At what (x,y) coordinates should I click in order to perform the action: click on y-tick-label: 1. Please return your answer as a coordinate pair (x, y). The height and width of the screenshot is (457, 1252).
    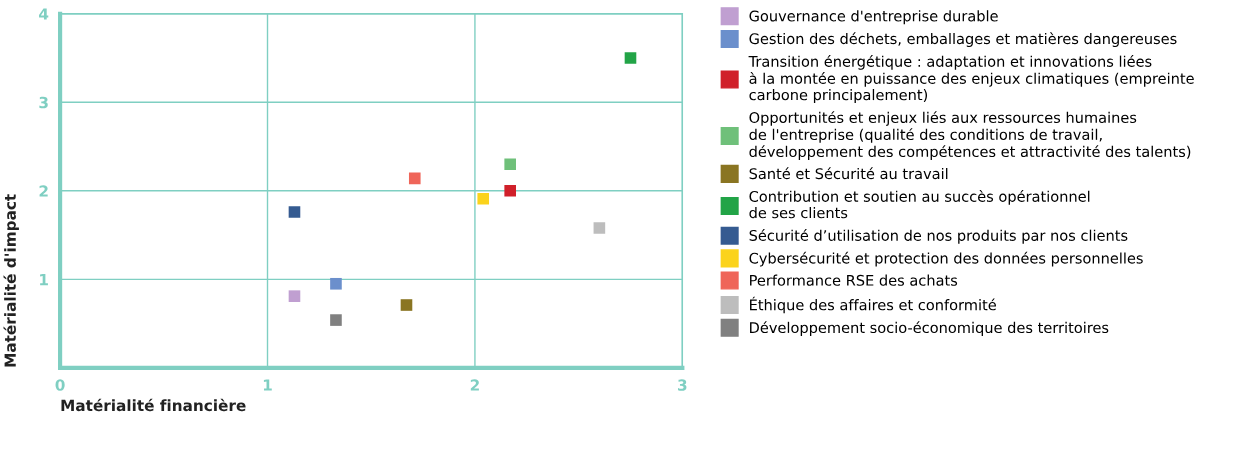
    Looking at the image, I should click on (44, 280).